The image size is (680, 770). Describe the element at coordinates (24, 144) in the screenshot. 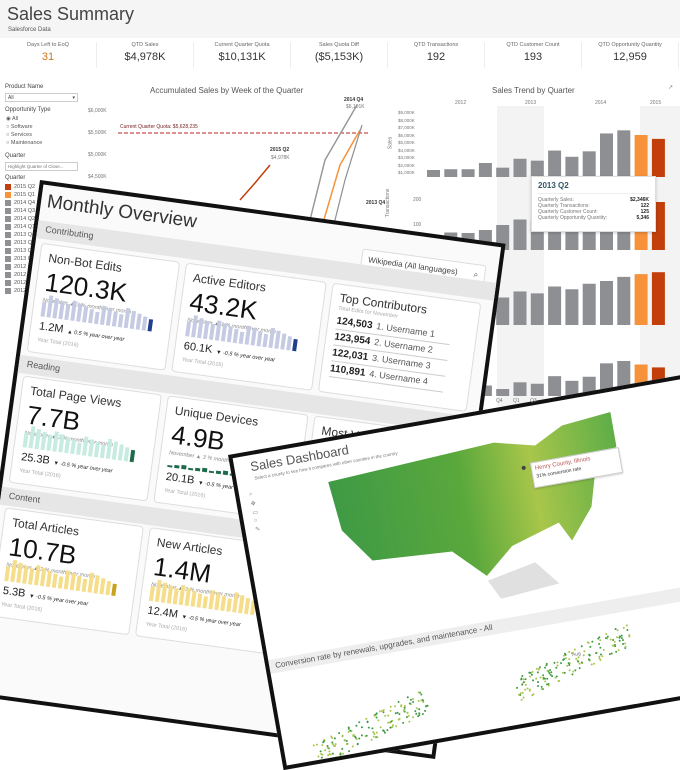

I see `radio-option: ○ Maintenance` at that location.